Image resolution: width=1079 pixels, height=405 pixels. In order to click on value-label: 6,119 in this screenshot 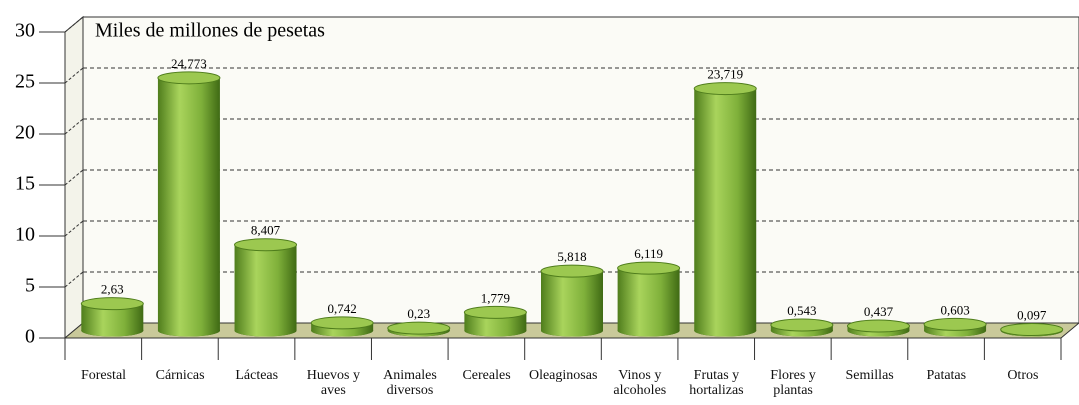, I will do `click(648, 253)`.